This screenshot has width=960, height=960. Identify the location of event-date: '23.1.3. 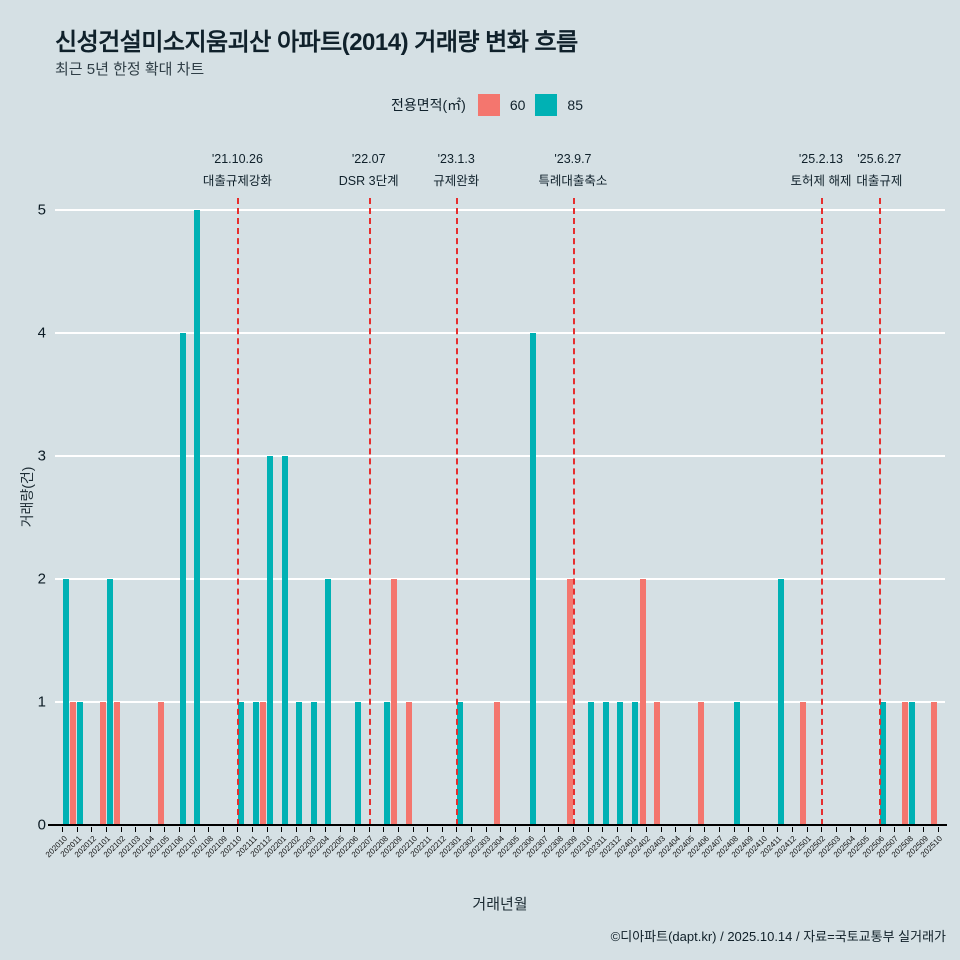
(456, 159).